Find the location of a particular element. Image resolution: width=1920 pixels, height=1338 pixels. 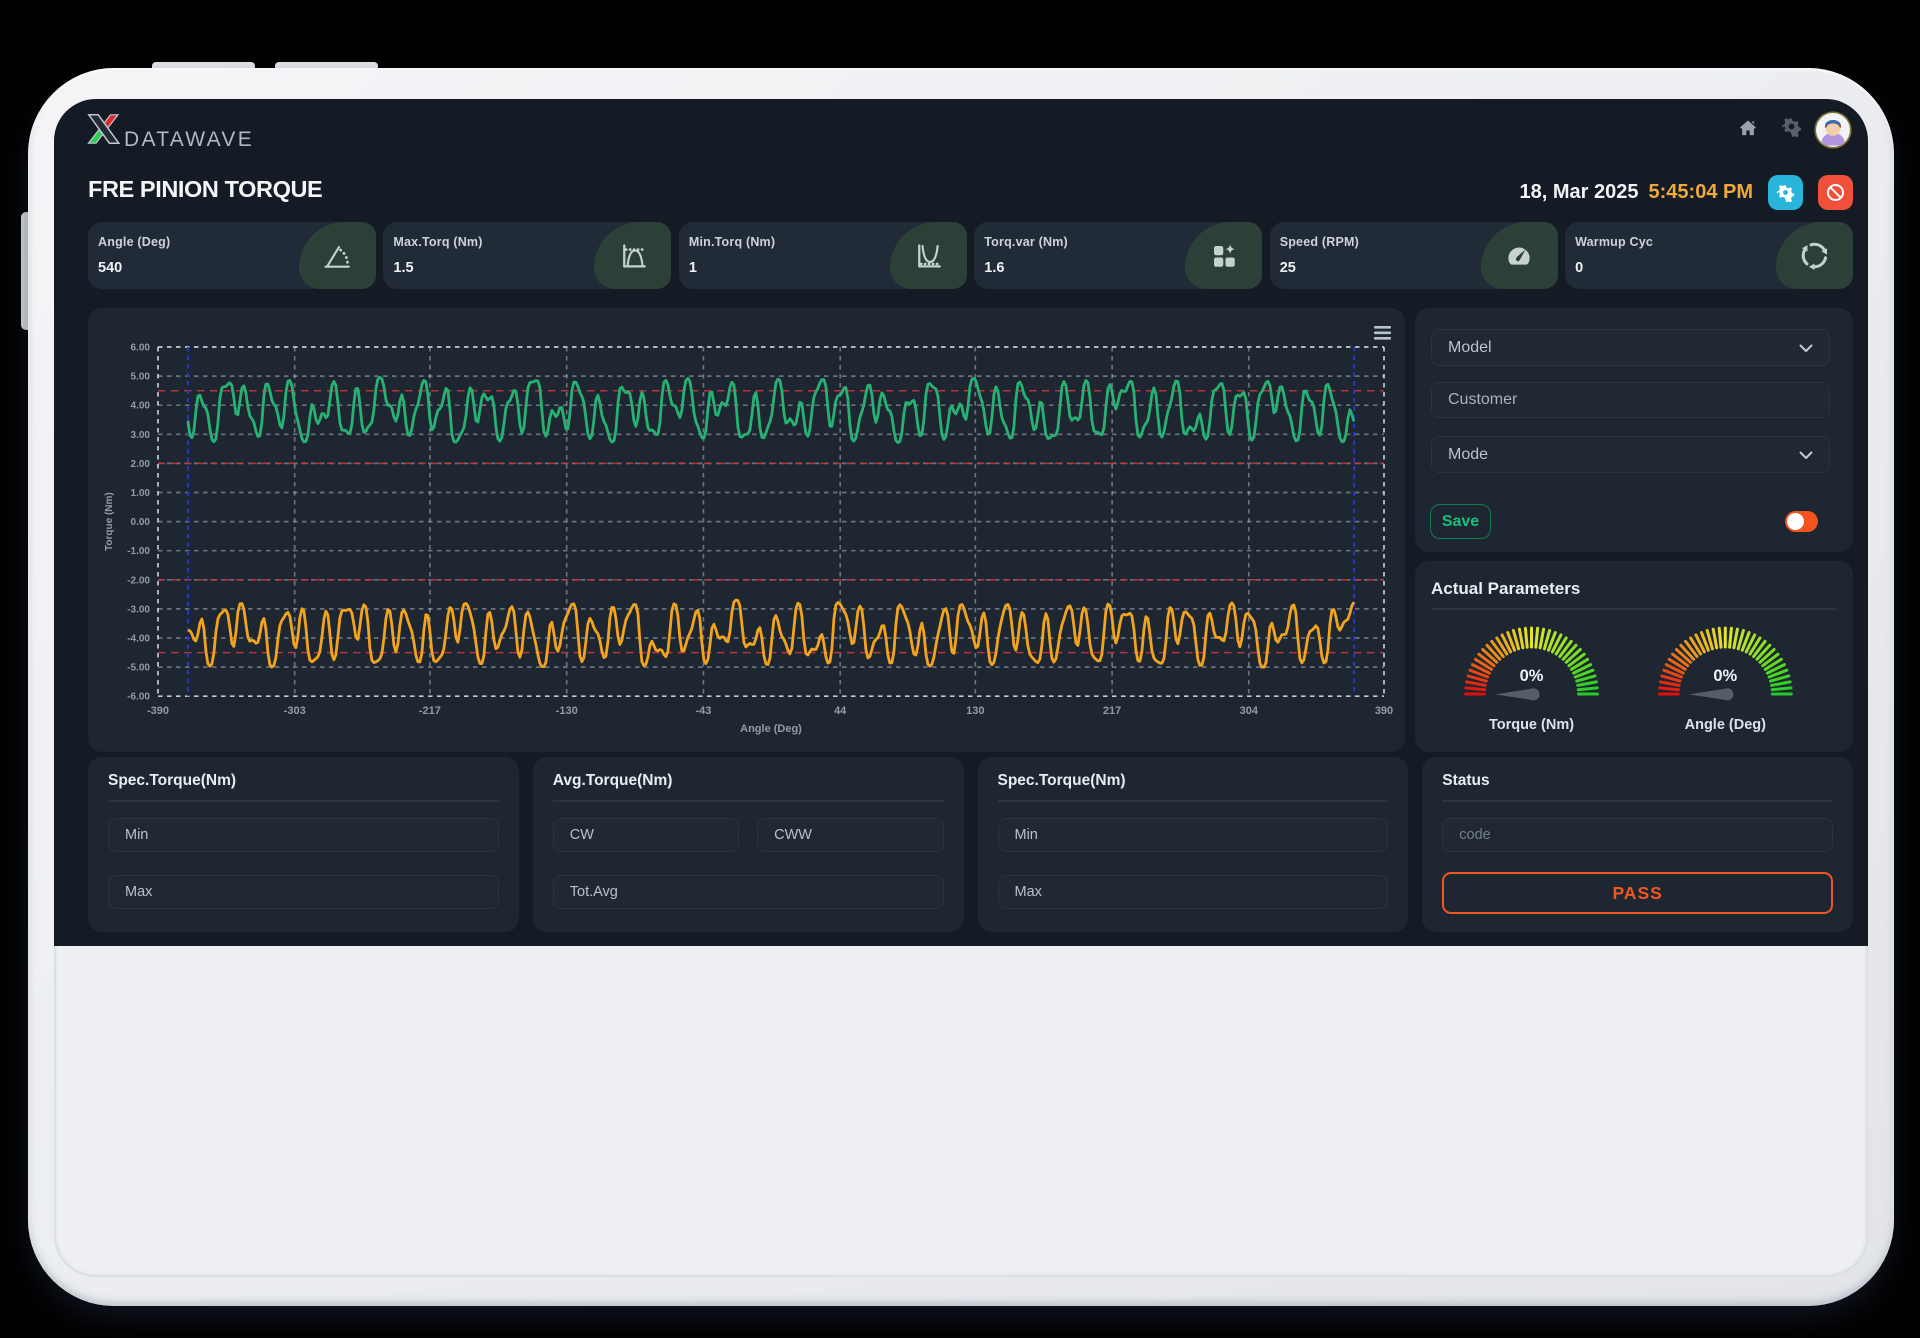

svg-text: 130 is located at coordinates (975, 711).